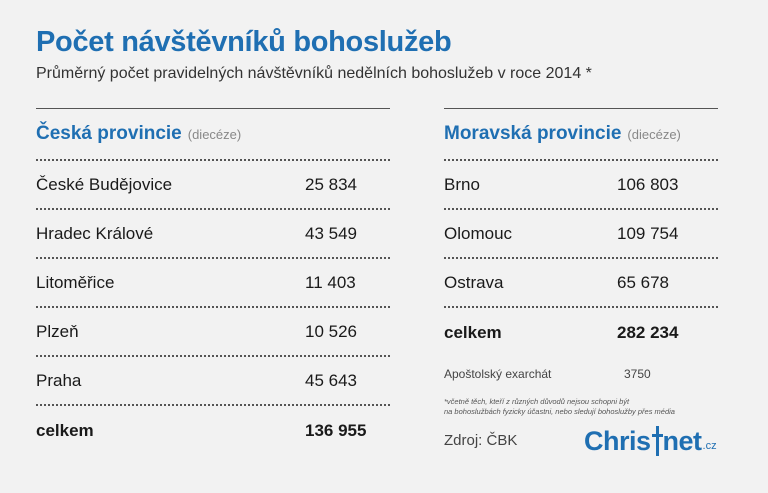 This screenshot has height=493, width=768. Describe the element at coordinates (709, 446) in the screenshot. I see `logo-suffix: .cz` at that location.